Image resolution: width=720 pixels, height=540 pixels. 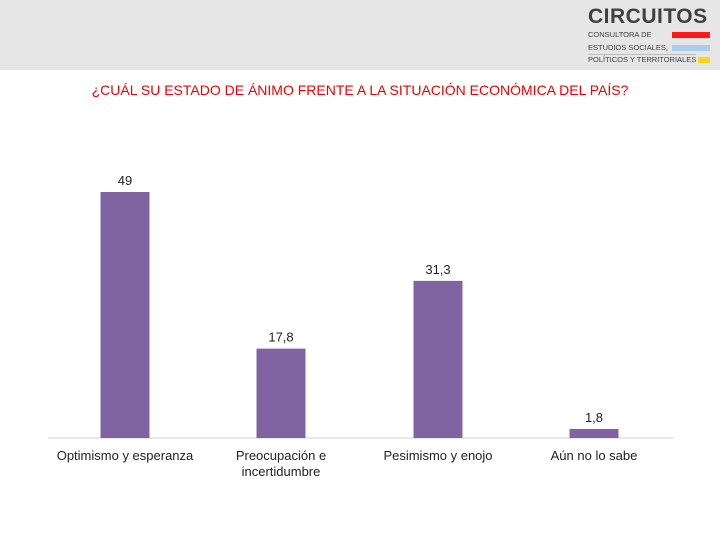 I want to click on category-label-1-line-0: Preocupación e, so click(x=281, y=455).